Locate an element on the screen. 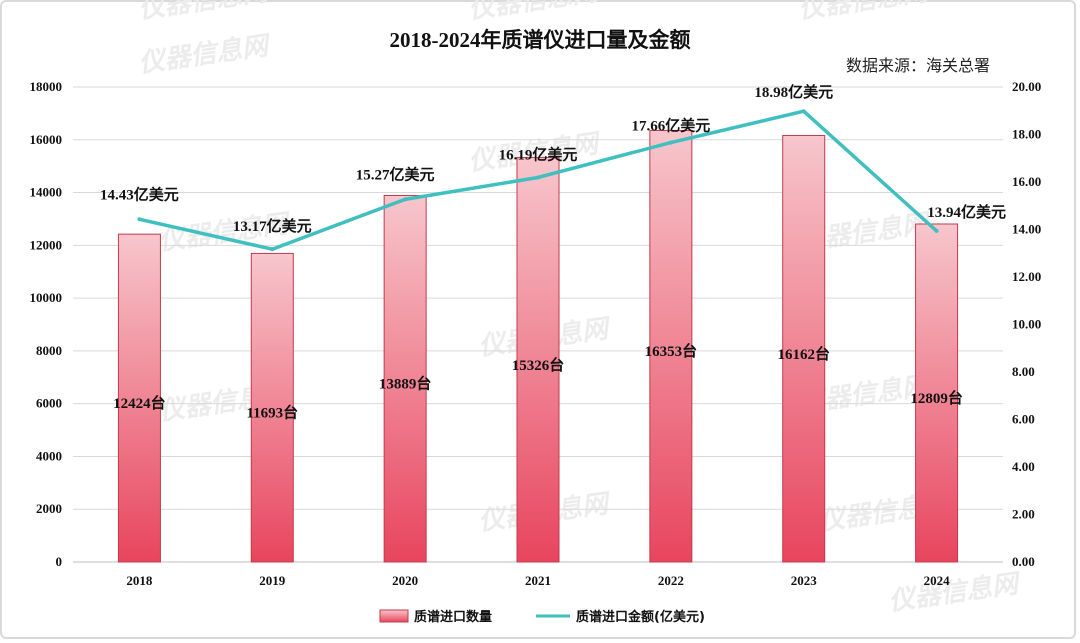 This screenshot has width=1080, height=643. y-left-tick-label: 14000 is located at coordinates (46, 192).